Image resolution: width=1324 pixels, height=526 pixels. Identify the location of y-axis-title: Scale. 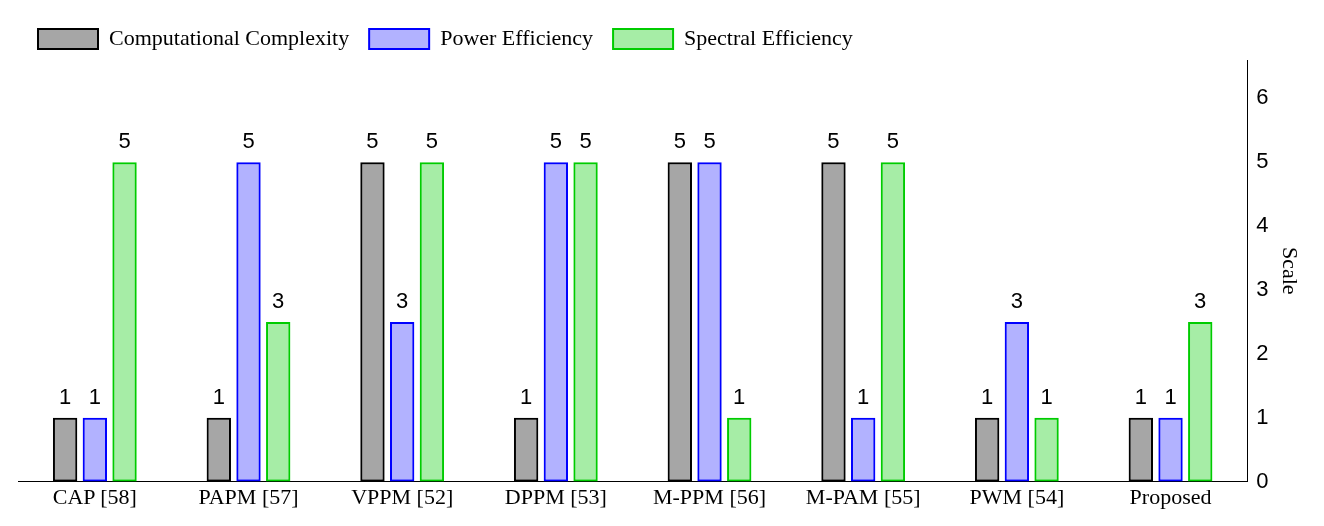
(1291, 270).